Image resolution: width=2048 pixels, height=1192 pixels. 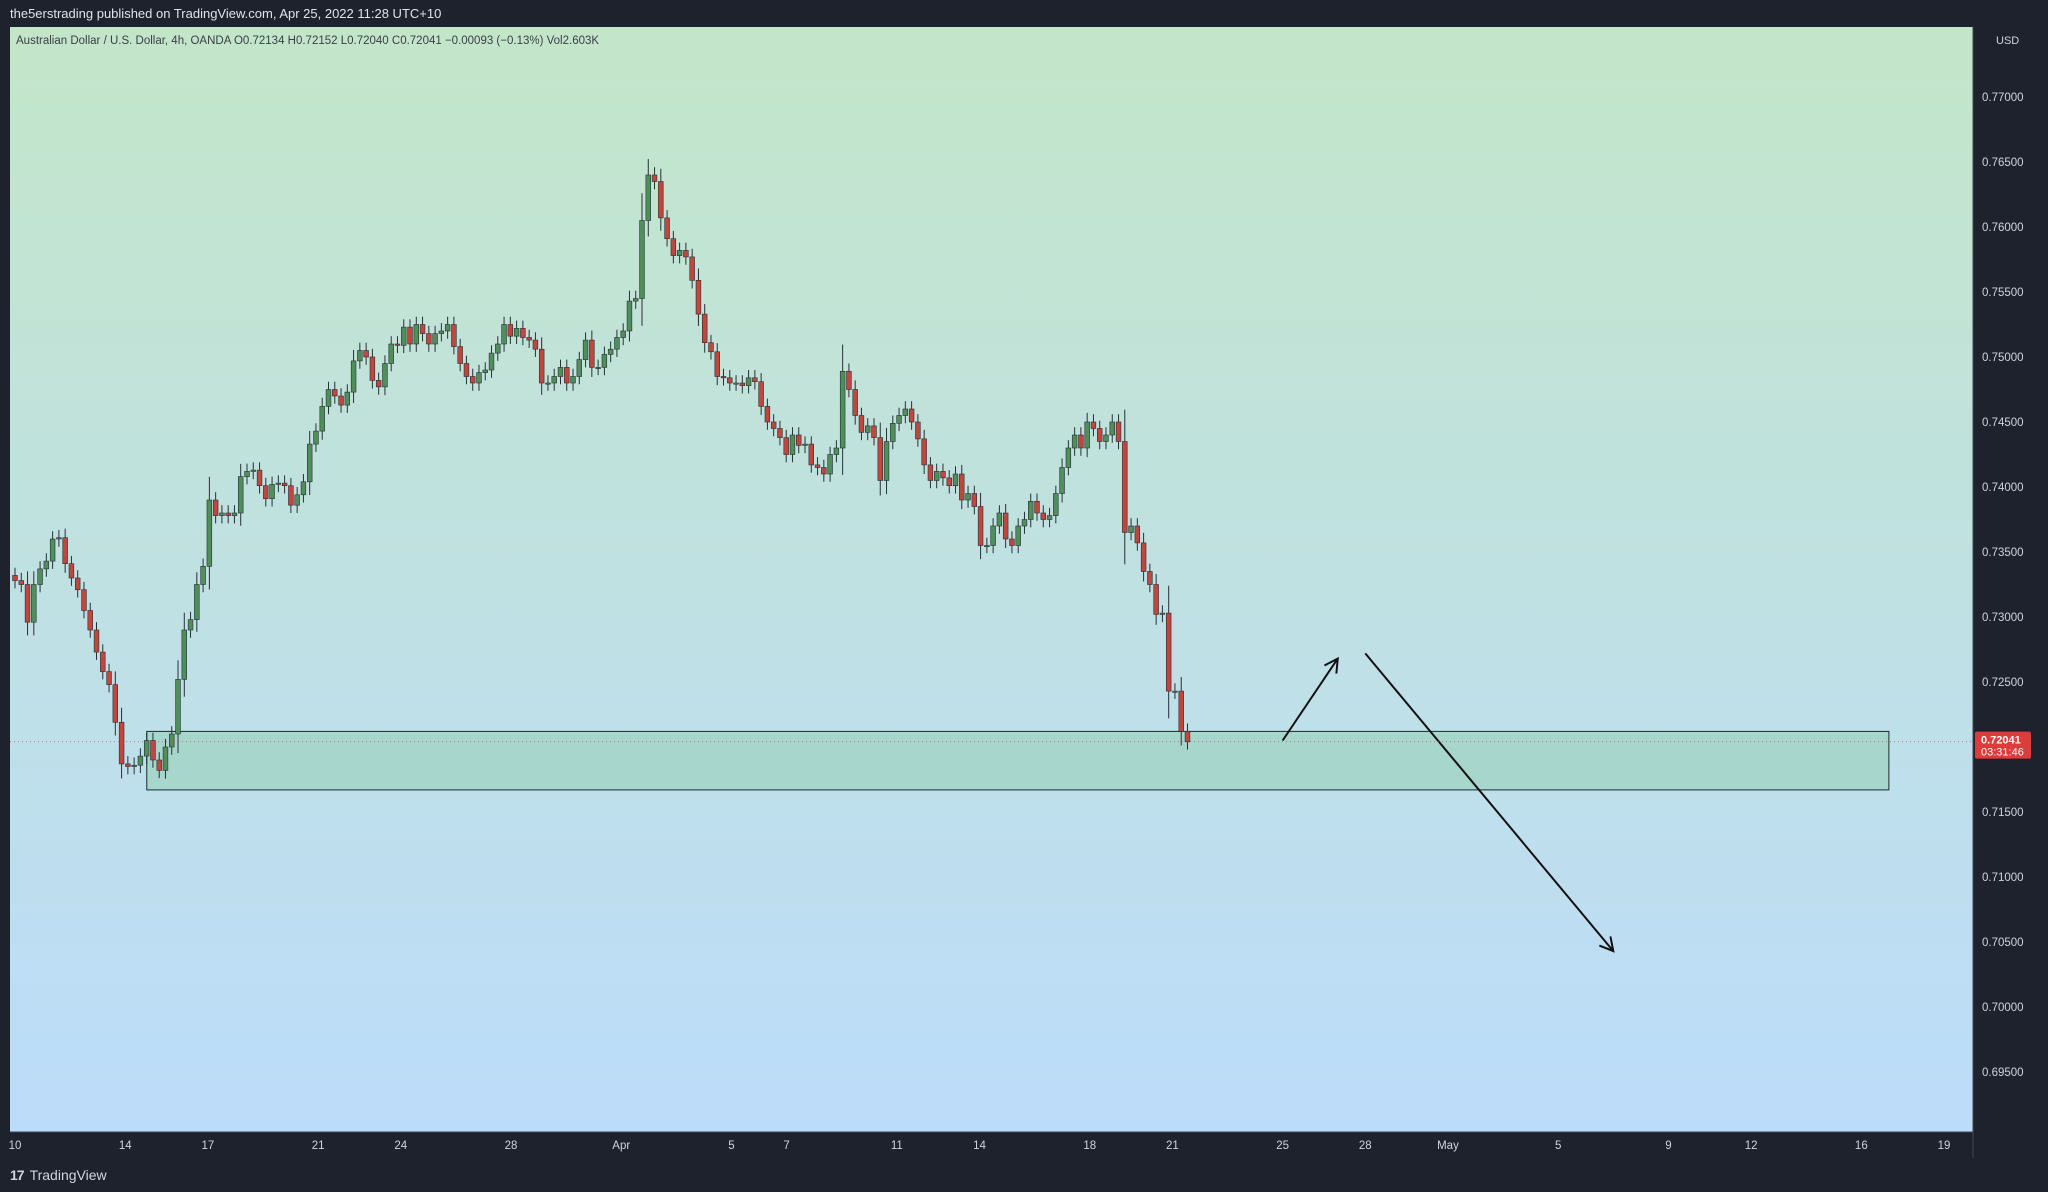 What do you see at coordinates (1751, 1146) in the screenshot?
I see `x-tick-label: 12` at bounding box center [1751, 1146].